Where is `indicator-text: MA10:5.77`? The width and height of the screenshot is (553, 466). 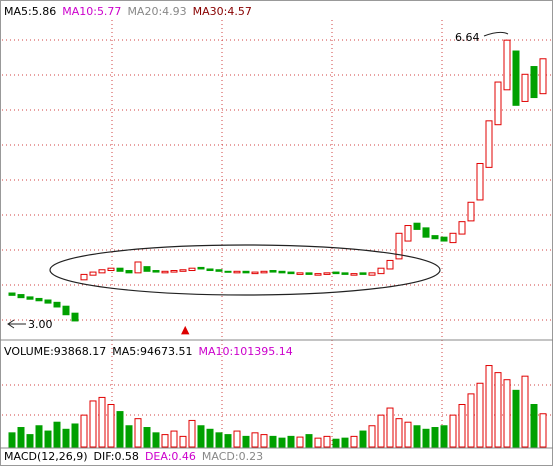
indicator-text: MA10:5.77 is located at coordinates (91, 11).